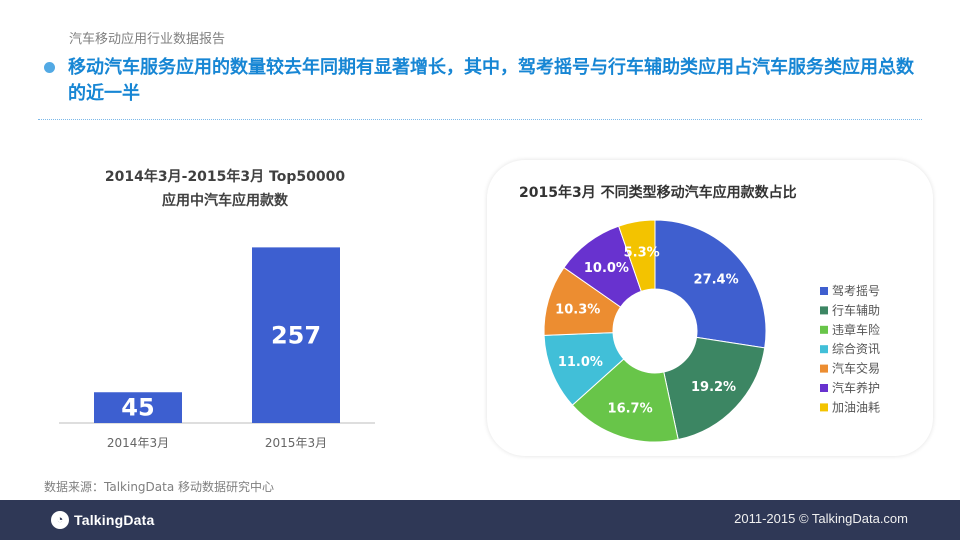 Image resolution: width=960 pixels, height=540 pixels. Describe the element at coordinates (716, 280) in the screenshot. I see `pie-slice-label-1: 27.4%` at that location.